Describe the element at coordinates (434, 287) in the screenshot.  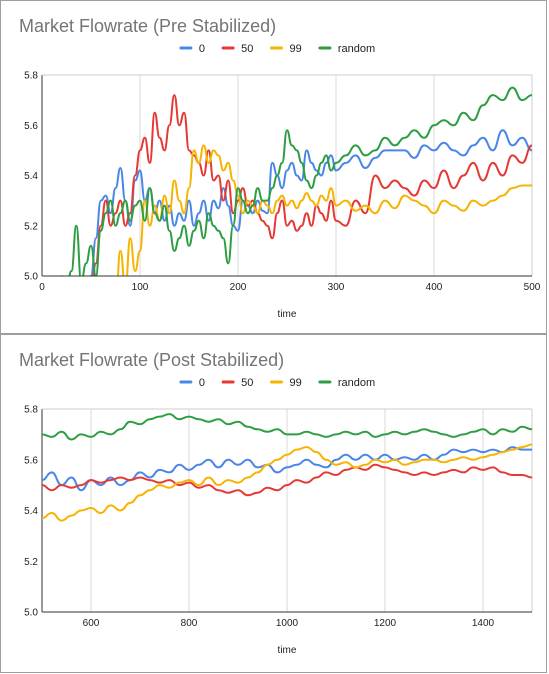
I see `x-tick-label: 400` at that location.